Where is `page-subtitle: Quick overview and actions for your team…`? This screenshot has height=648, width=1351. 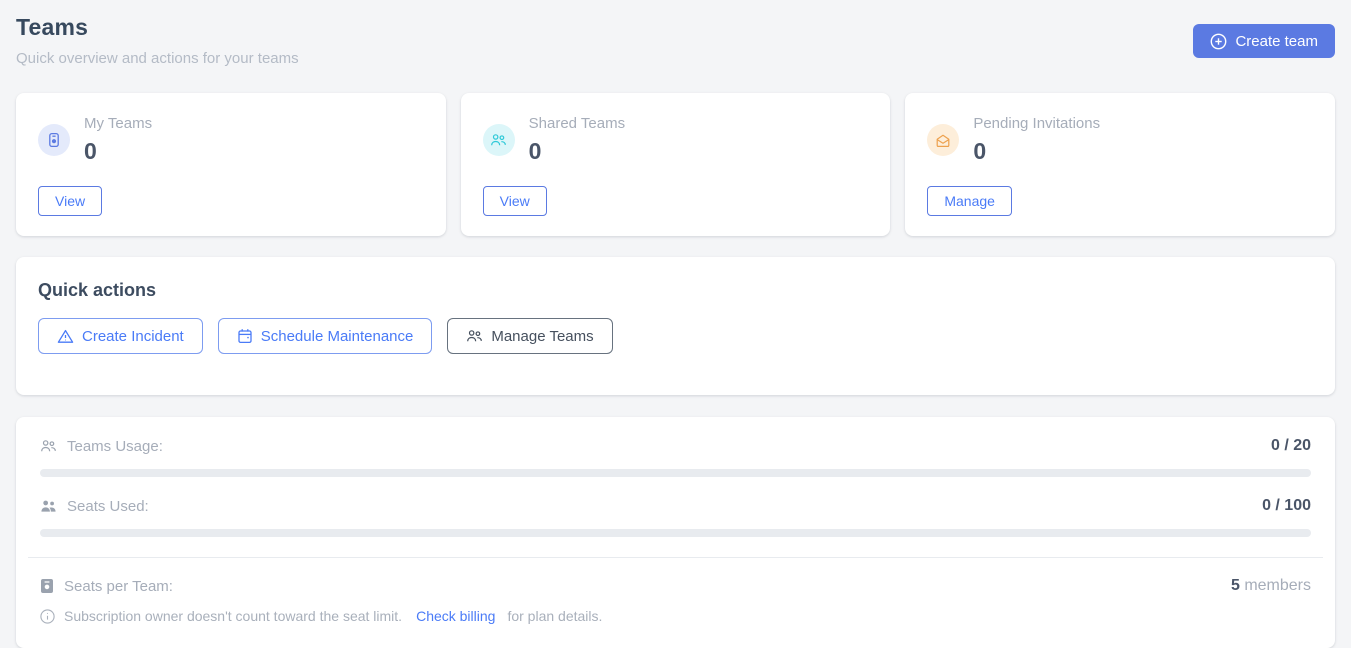 page-subtitle: Quick overview and actions for your team… is located at coordinates (157, 58).